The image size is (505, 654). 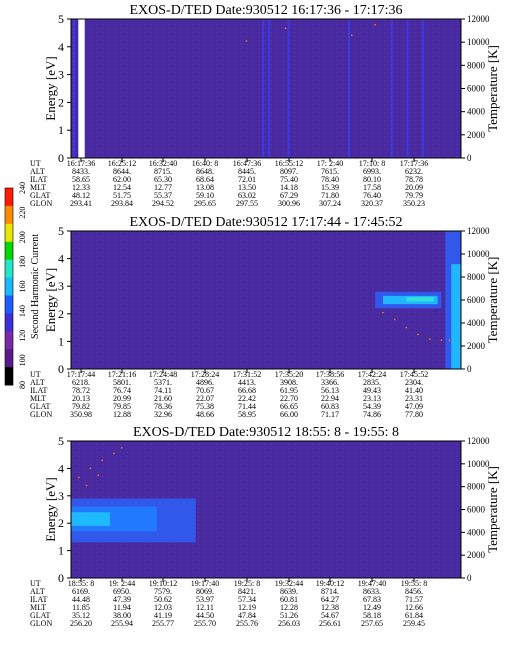 What do you see at coordinates (122, 623) in the screenshot?
I see `orbit-value: 255.94` at bounding box center [122, 623].